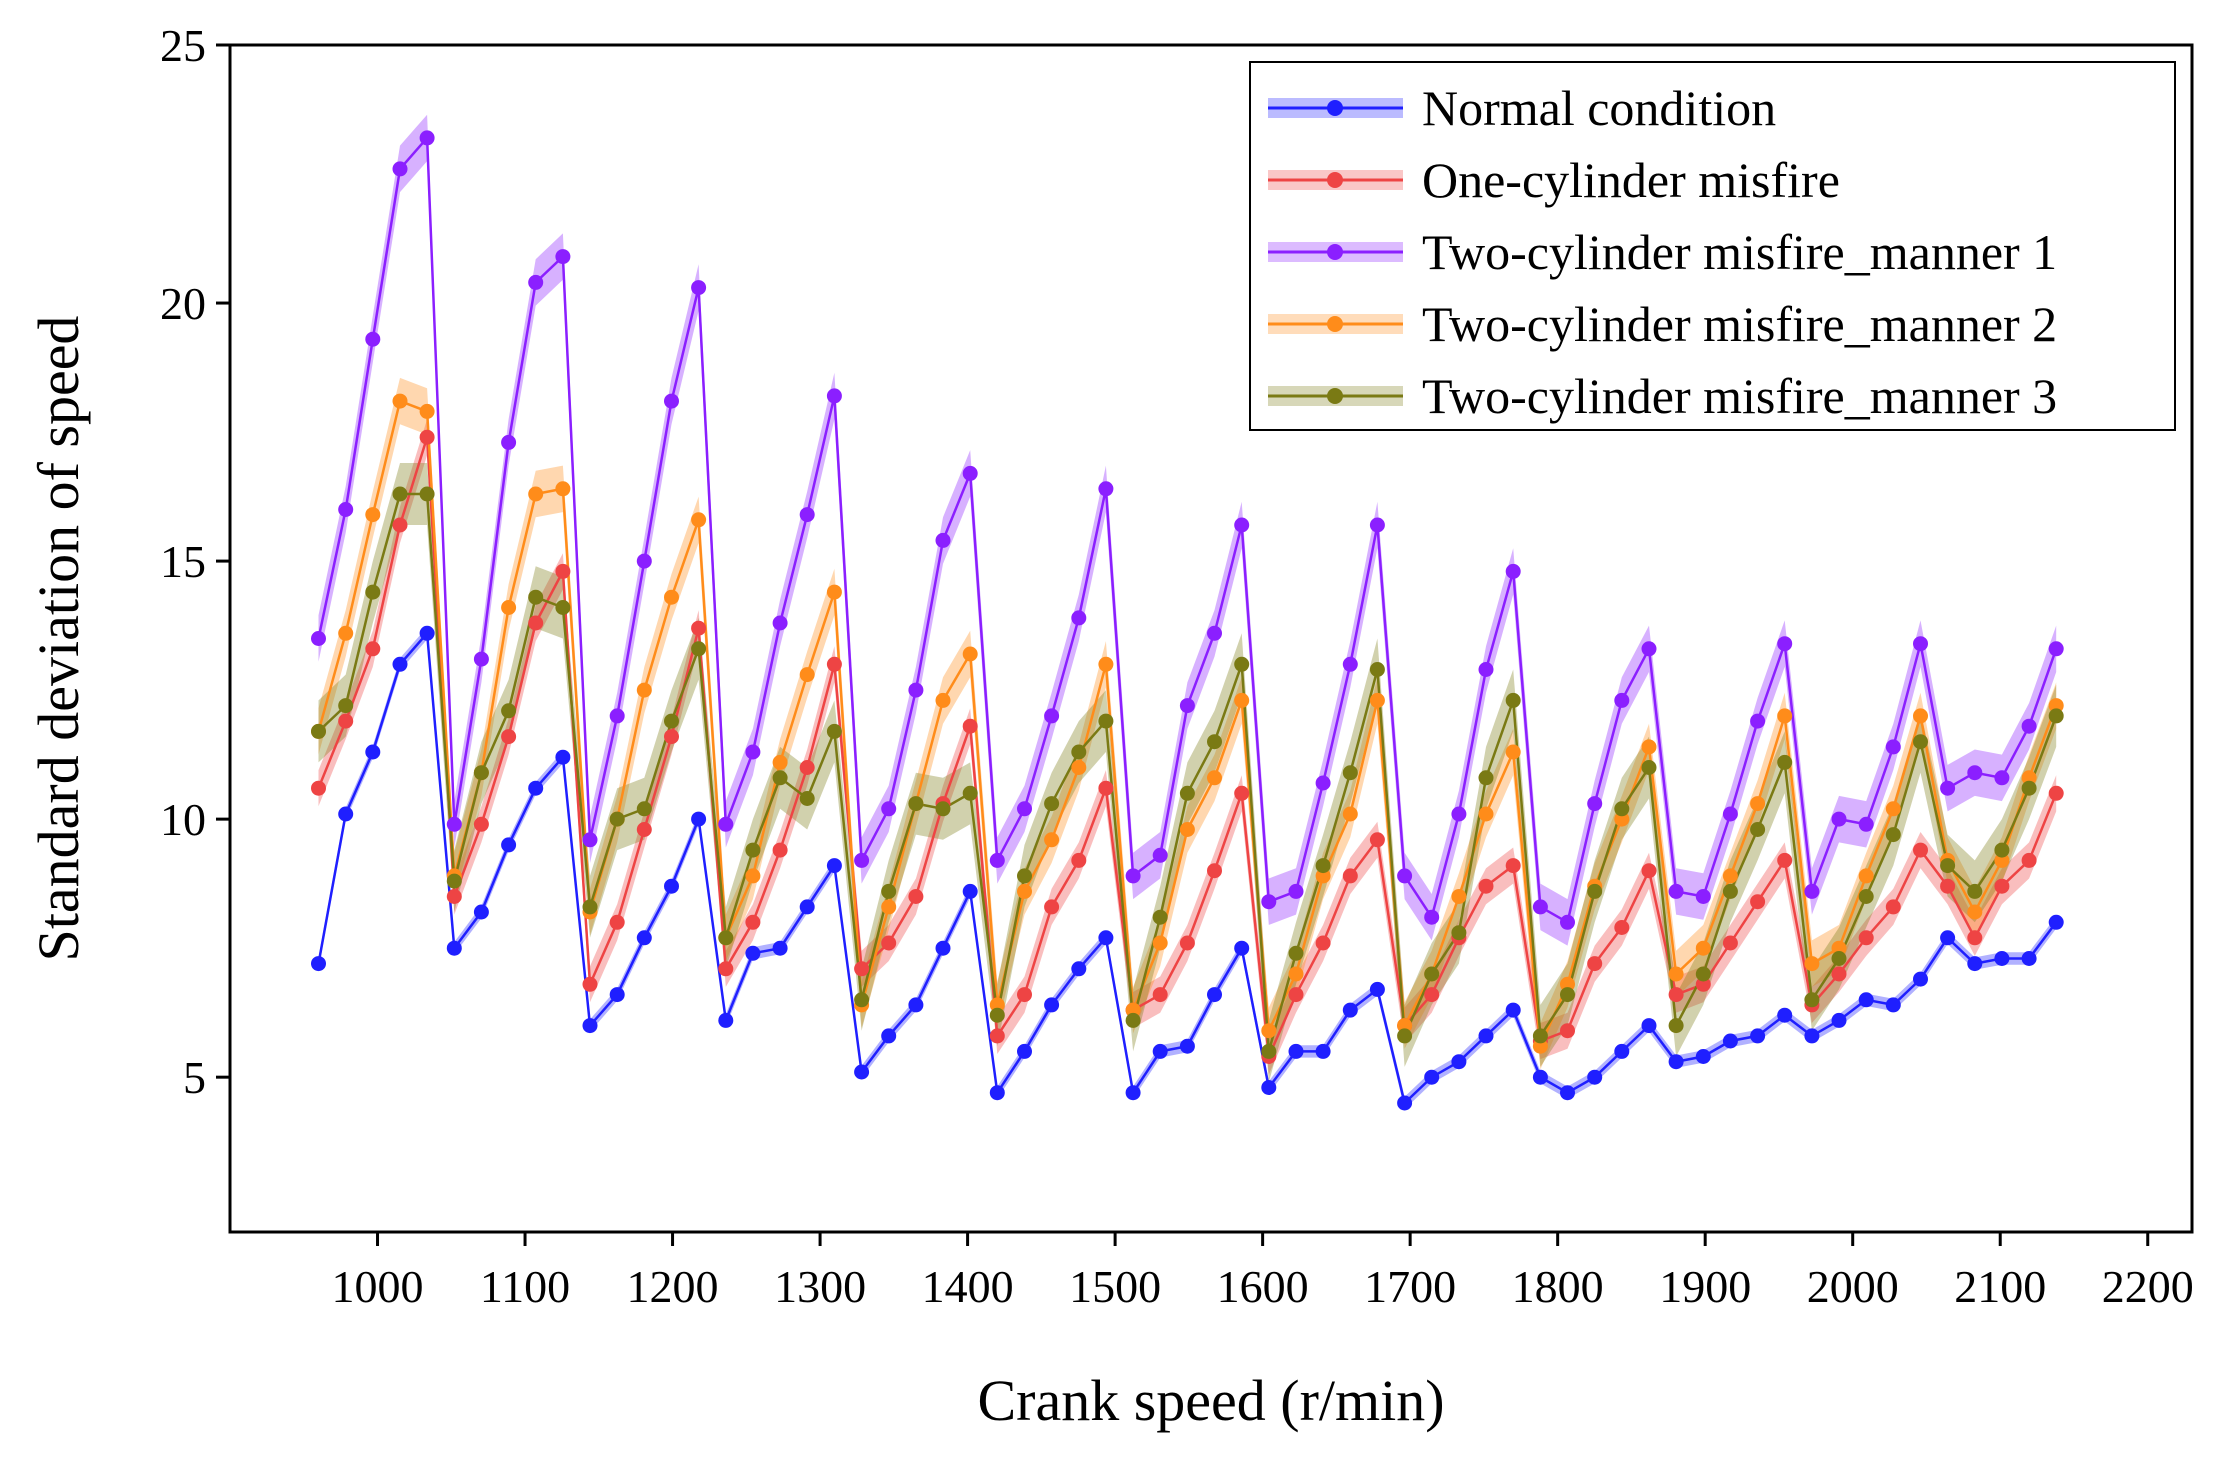 The height and width of the screenshot is (1465, 2214). I want to click on legend-box, so click(1712, 246).